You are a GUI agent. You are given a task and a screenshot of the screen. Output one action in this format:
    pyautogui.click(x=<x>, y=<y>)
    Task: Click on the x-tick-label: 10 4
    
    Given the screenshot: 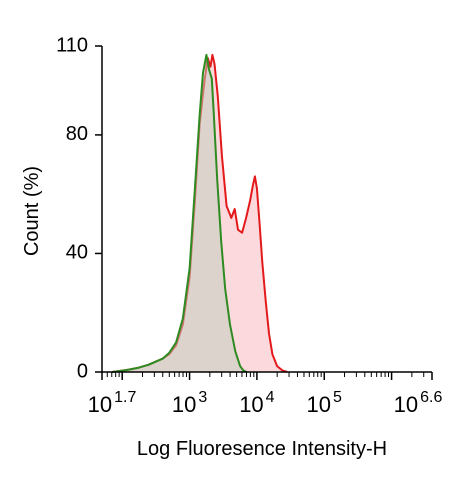 What is the action you would take?
    pyautogui.click(x=256, y=403)
    